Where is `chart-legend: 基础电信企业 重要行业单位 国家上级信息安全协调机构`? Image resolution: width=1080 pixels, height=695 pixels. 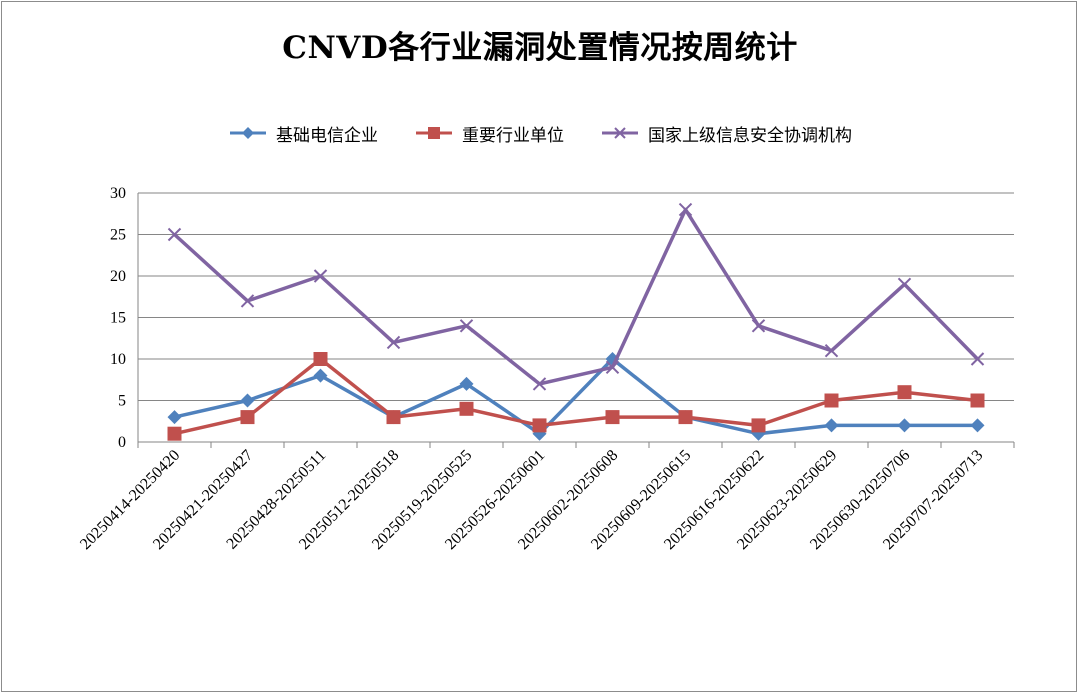
chart-legend: 基础电信企业 重要行业单位 国家上级信息安全协调机构 is located at coordinates (540, 133).